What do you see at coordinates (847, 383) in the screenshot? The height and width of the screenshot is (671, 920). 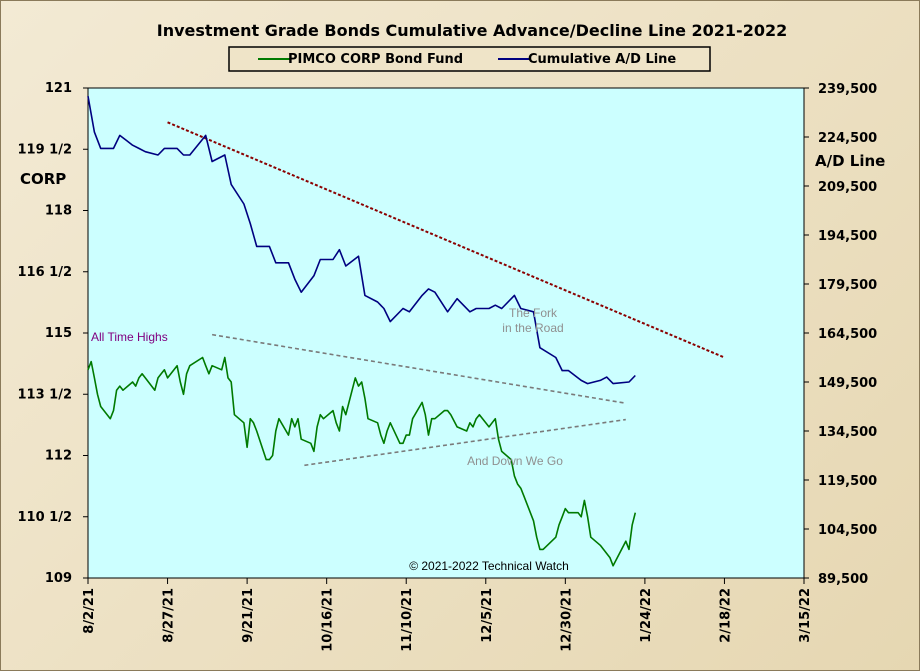 I see `right-tick-label: 149,500` at bounding box center [847, 383].